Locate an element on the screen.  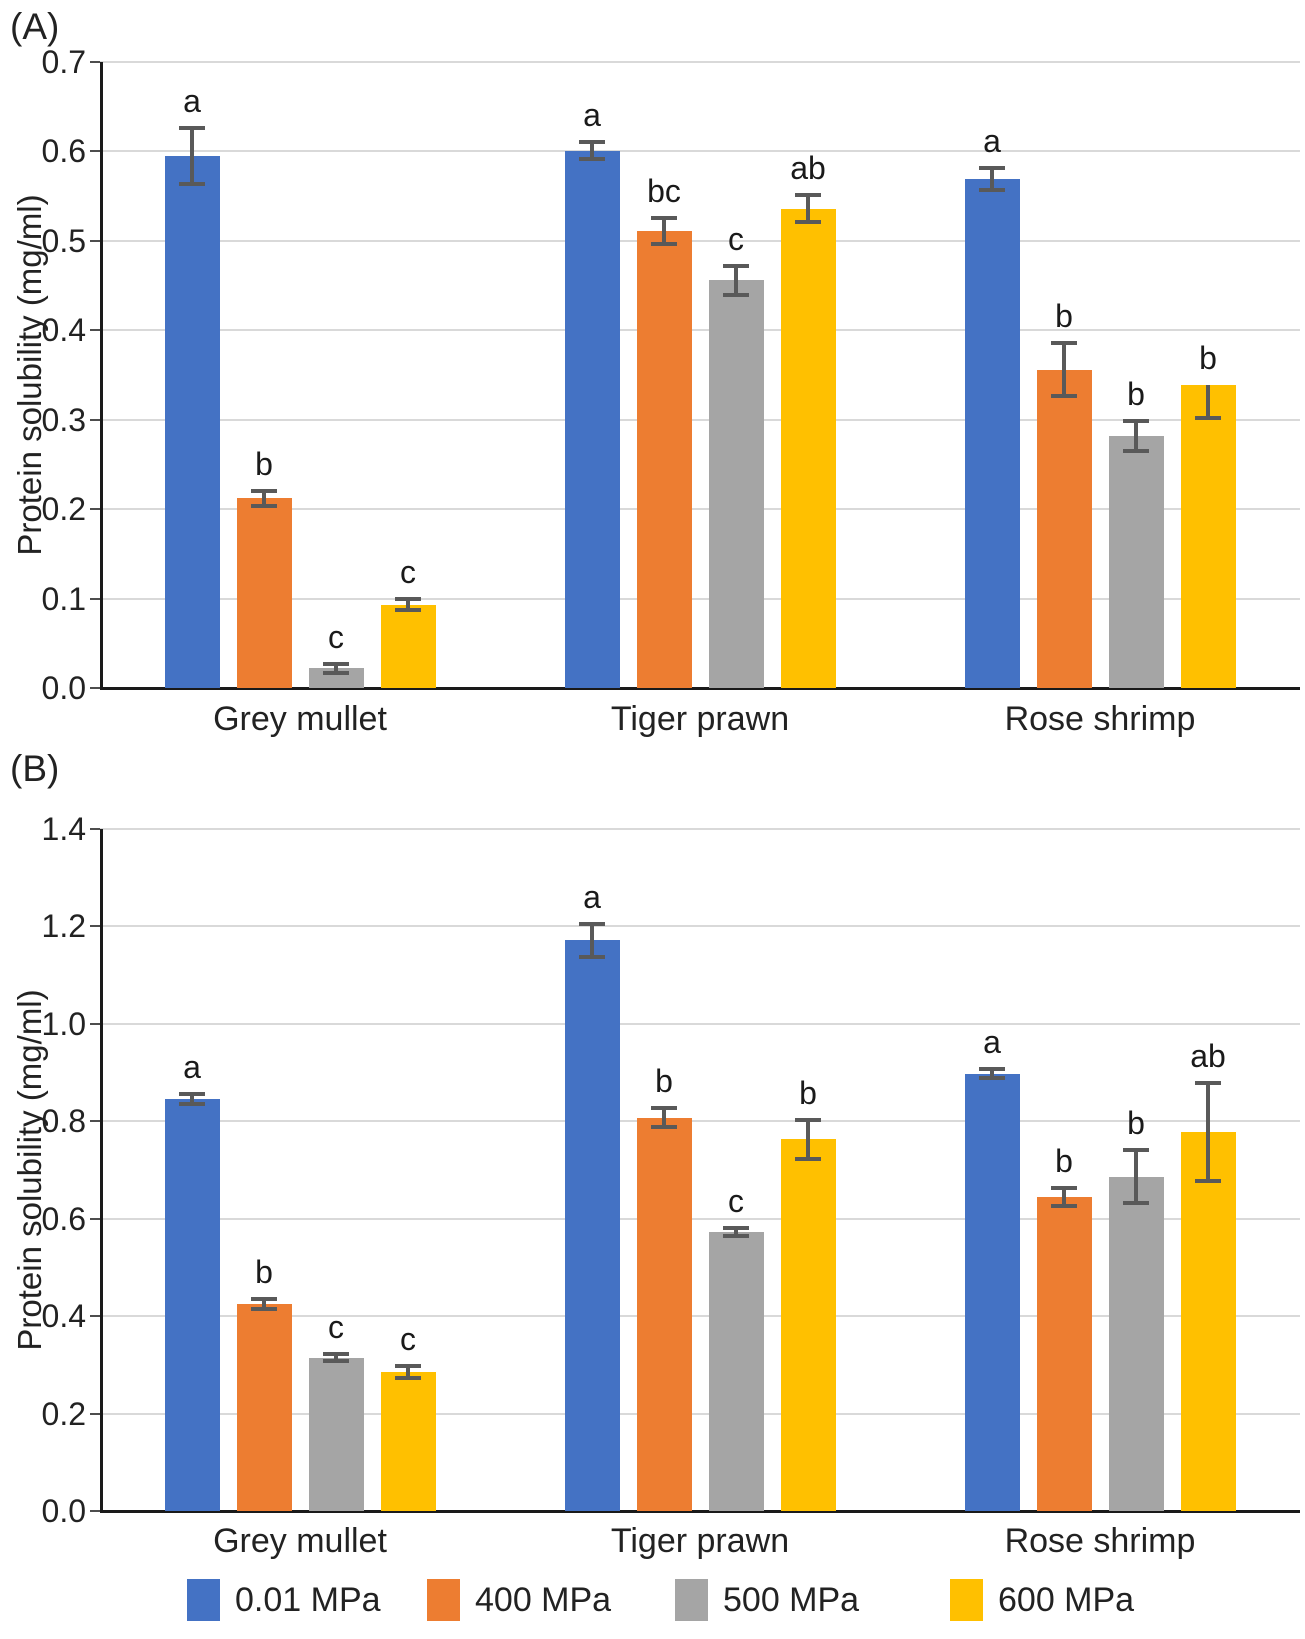
y-axis-tick-label: 0.1 is located at coordinates (63, 598).